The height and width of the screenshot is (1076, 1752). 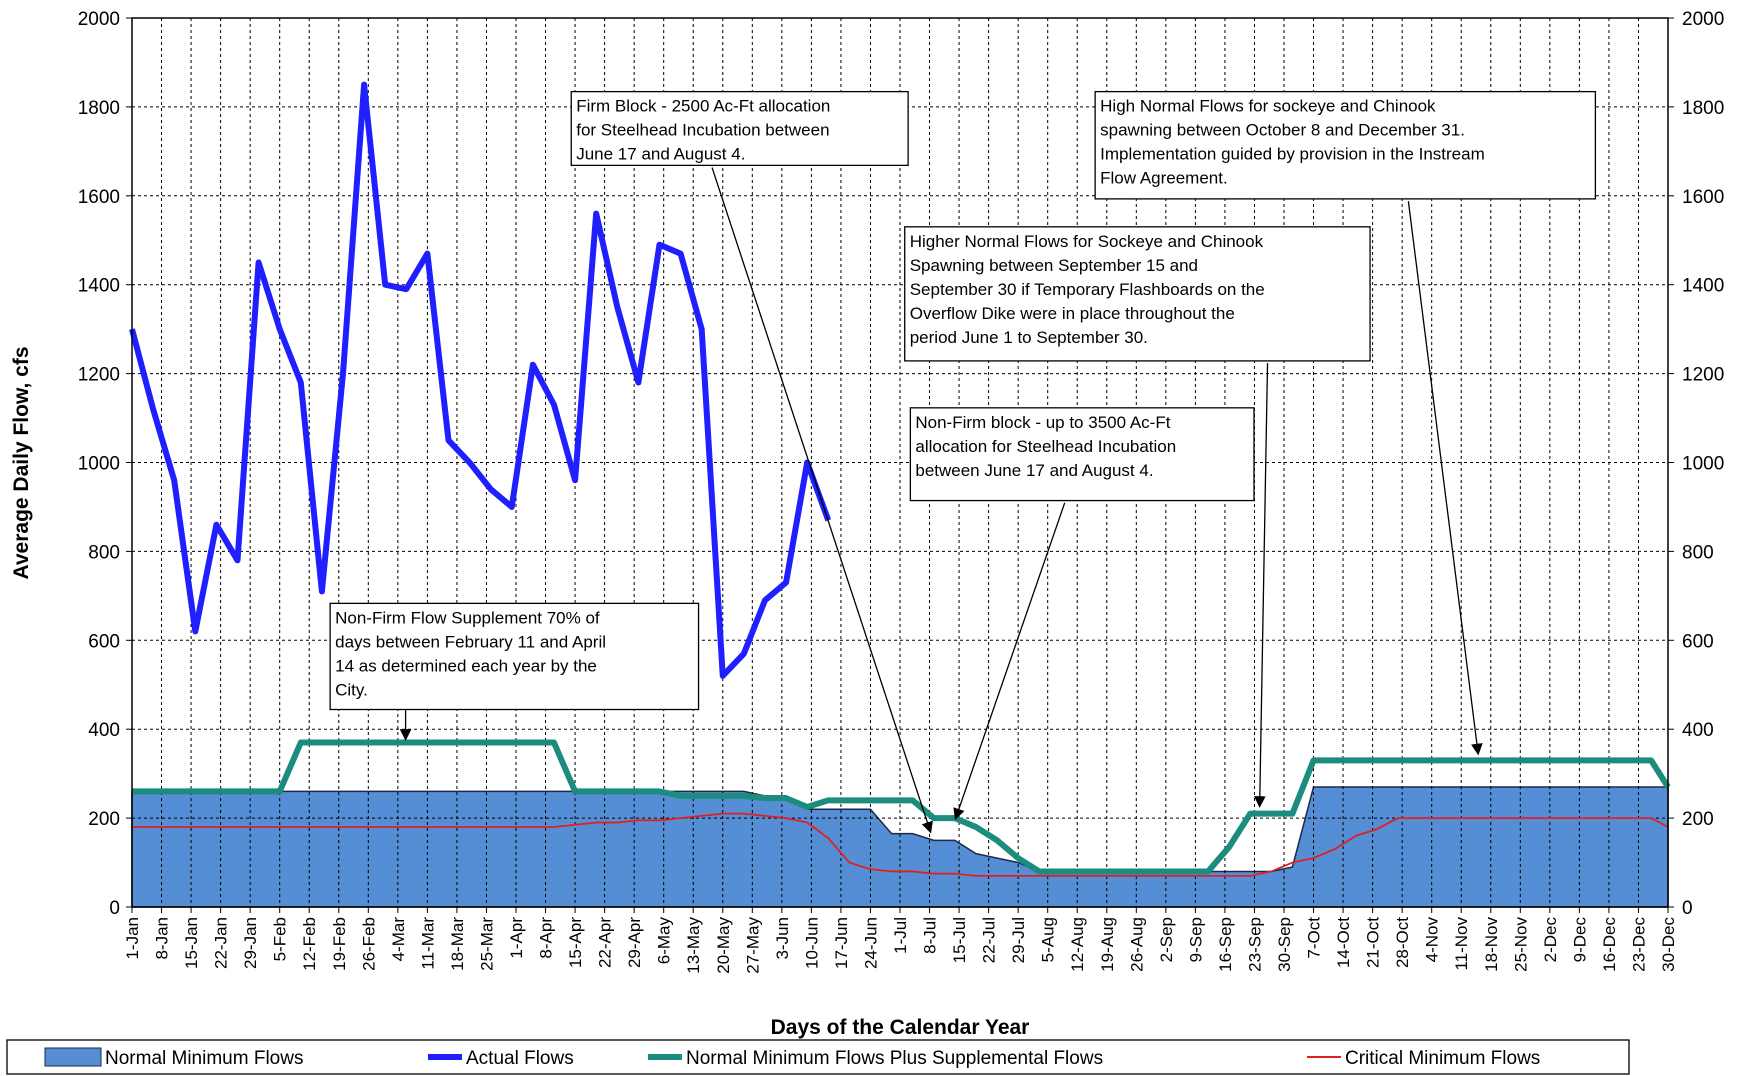 What do you see at coordinates (1054, 265) in the screenshot?
I see `annotation-text: Spawning between September 15 and` at bounding box center [1054, 265].